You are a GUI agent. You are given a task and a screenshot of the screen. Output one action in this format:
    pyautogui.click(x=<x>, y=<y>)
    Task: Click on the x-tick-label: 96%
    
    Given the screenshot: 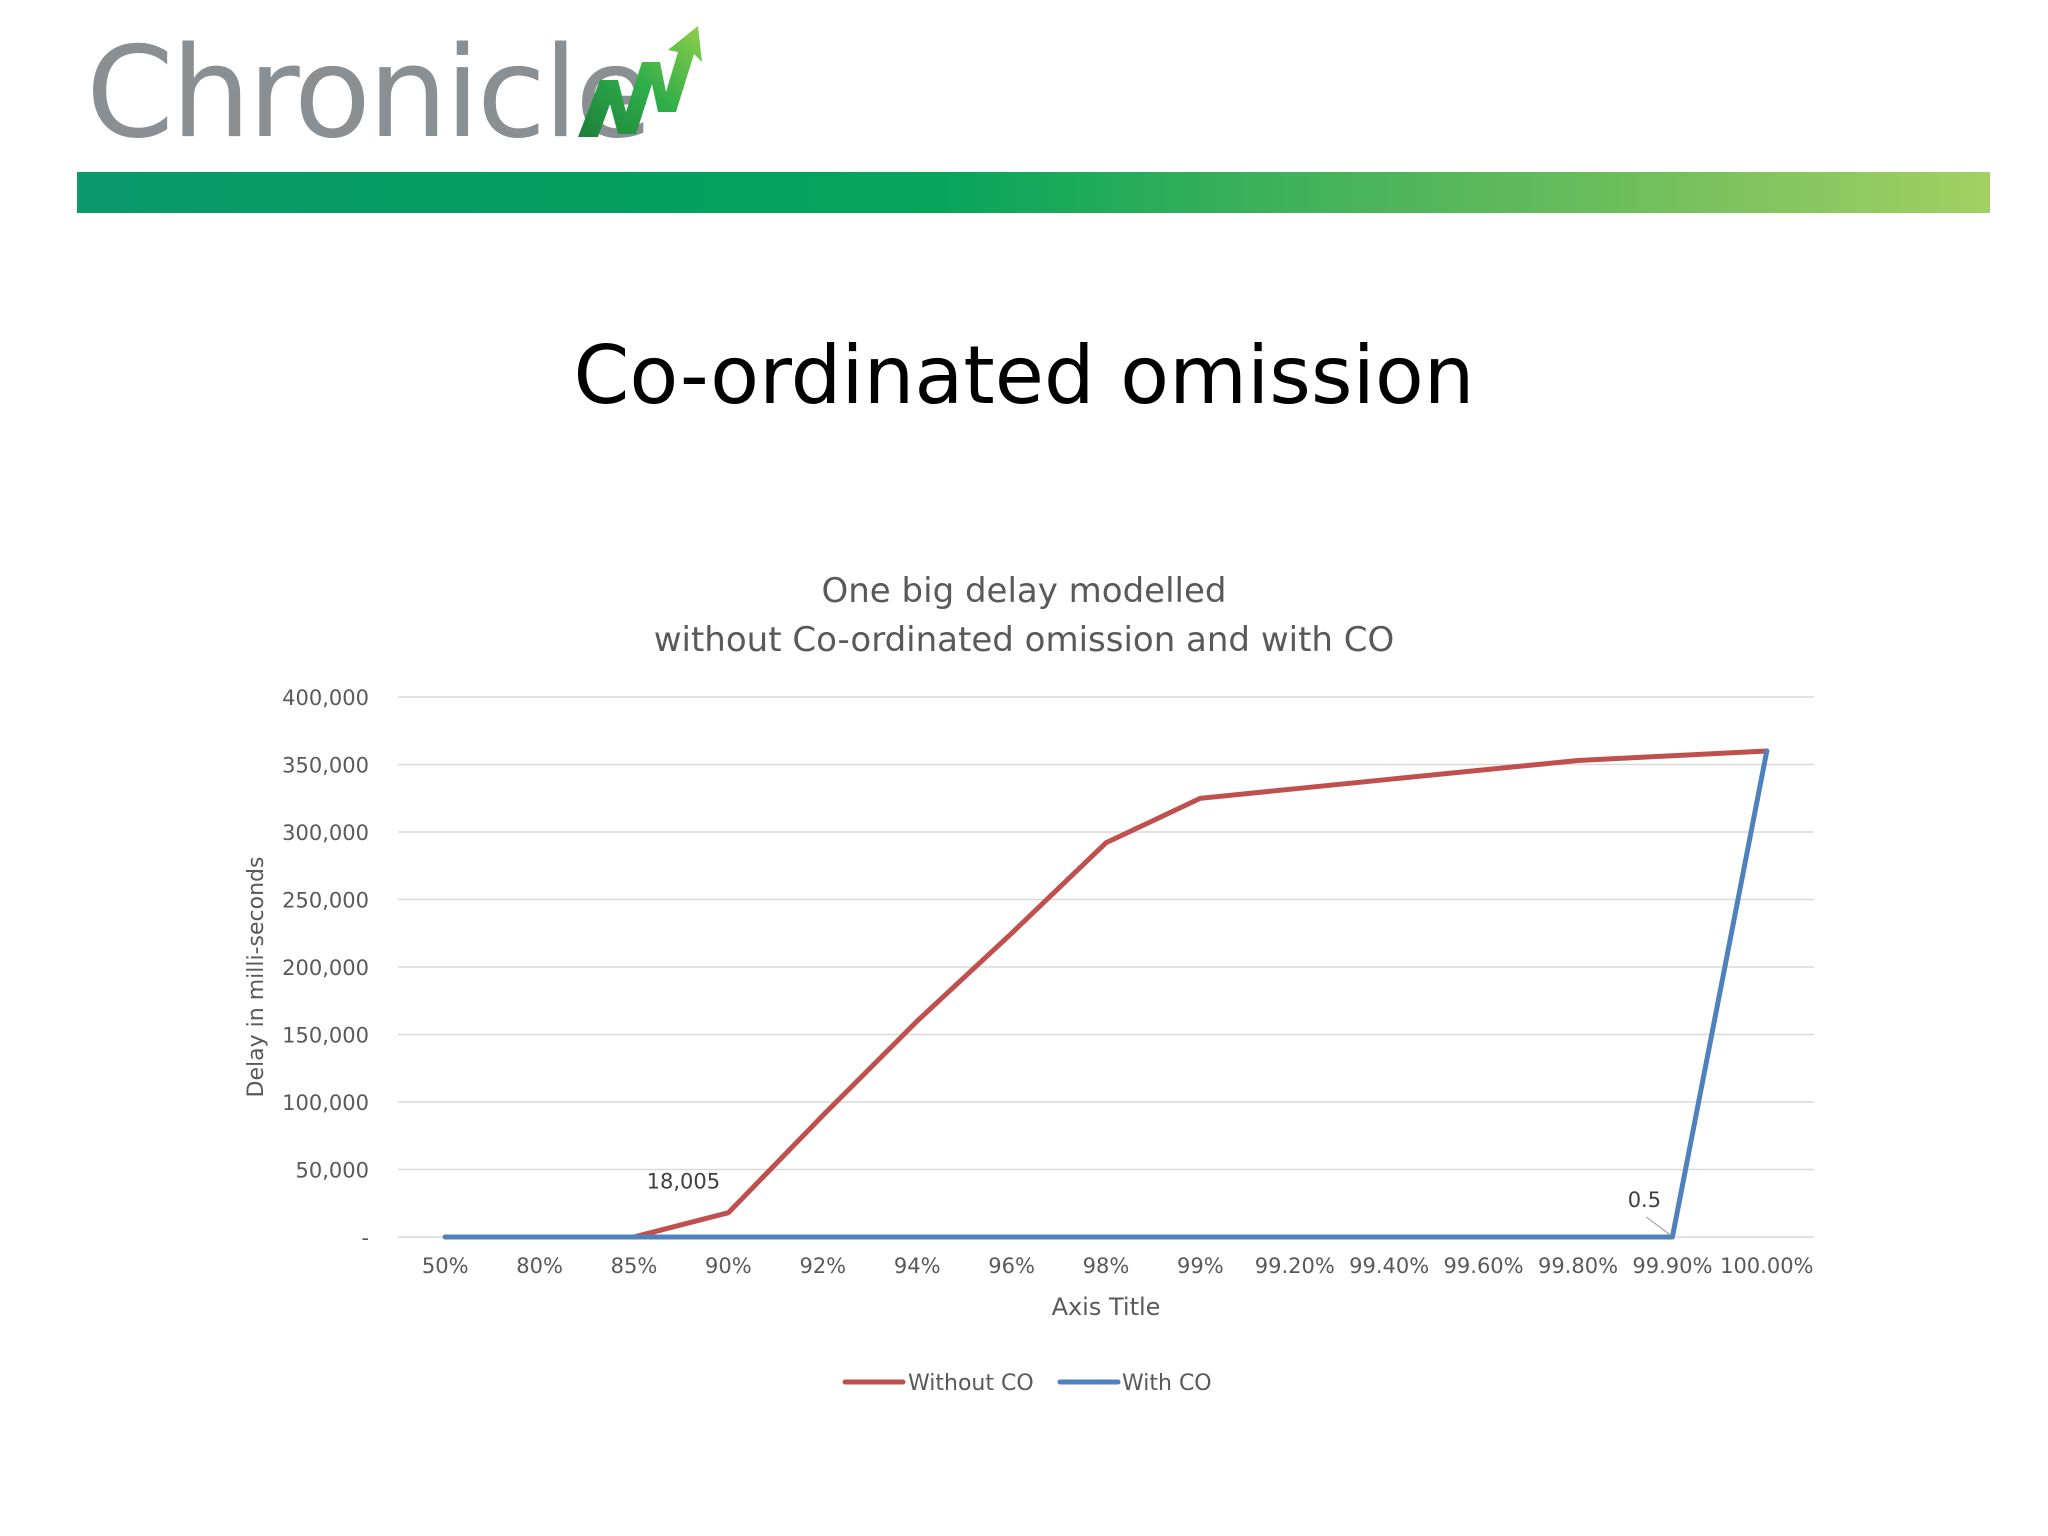 What is the action you would take?
    pyautogui.click(x=1011, y=1266)
    